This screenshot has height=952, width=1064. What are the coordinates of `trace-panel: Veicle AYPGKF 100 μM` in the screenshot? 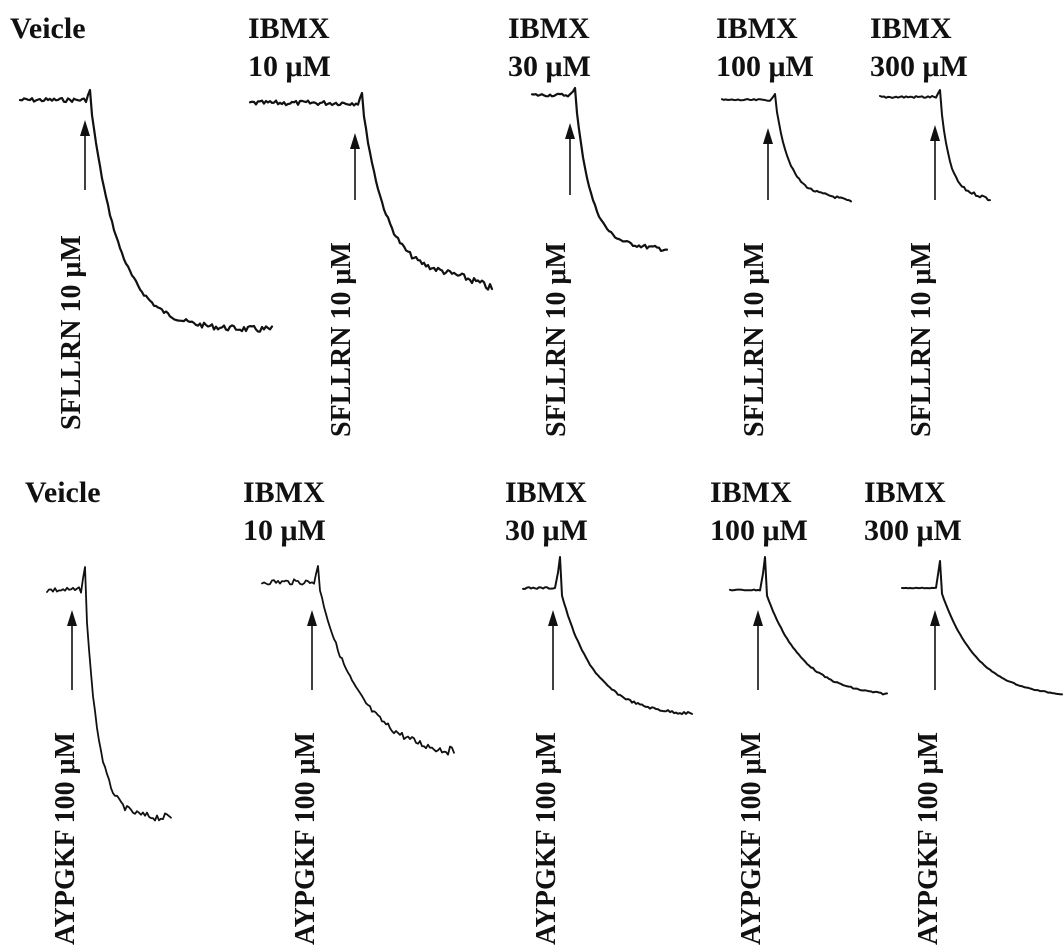 It's located at (98, 710).